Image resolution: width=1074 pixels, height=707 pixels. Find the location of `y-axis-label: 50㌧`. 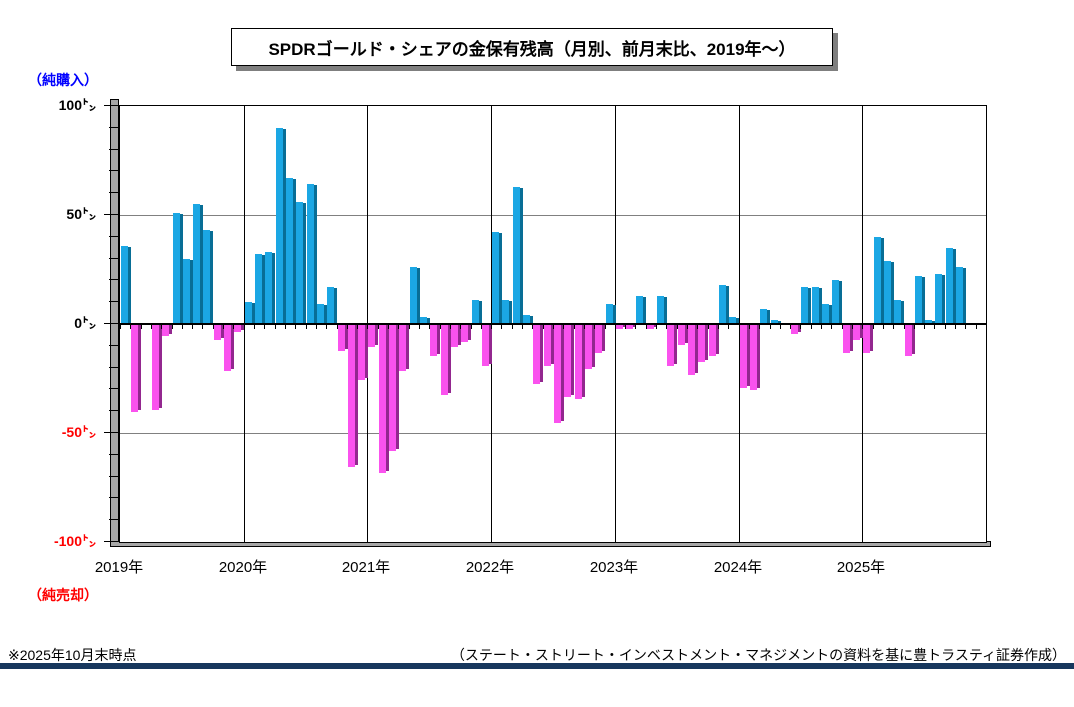

y-axis-label: 50㌧ is located at coordinates (81, 214).